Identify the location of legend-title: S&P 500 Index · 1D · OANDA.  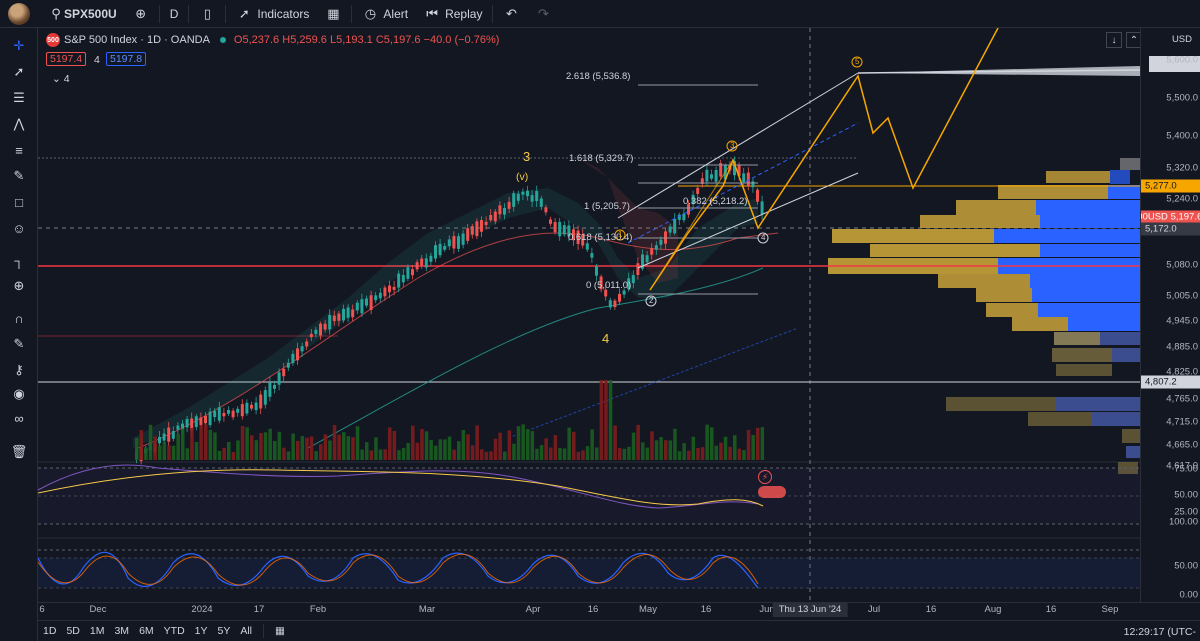
(137, 40).